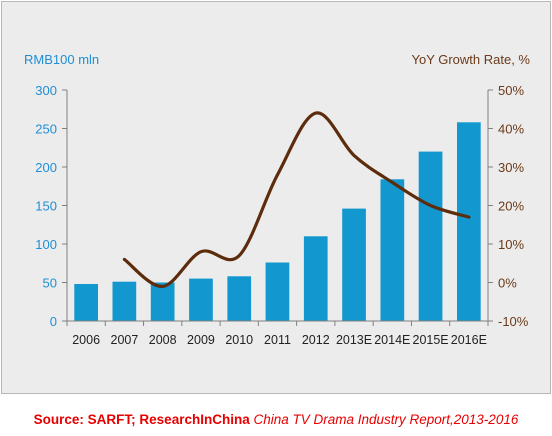 The height and width of the screenshot is (436, 552). What do you see at coordinates (392, 250) in the screenshot?
I see `bar-2014e` at bounding box center [392, 250].